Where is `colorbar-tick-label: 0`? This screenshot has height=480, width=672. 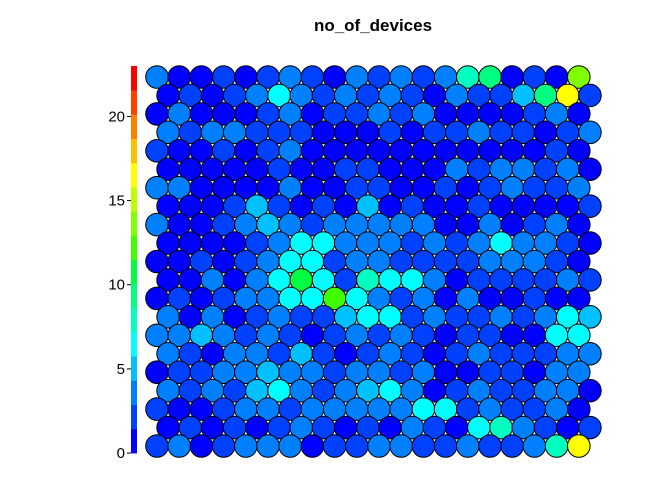 colorbar-tick-label: 0 is located at coordinates (121, 453).